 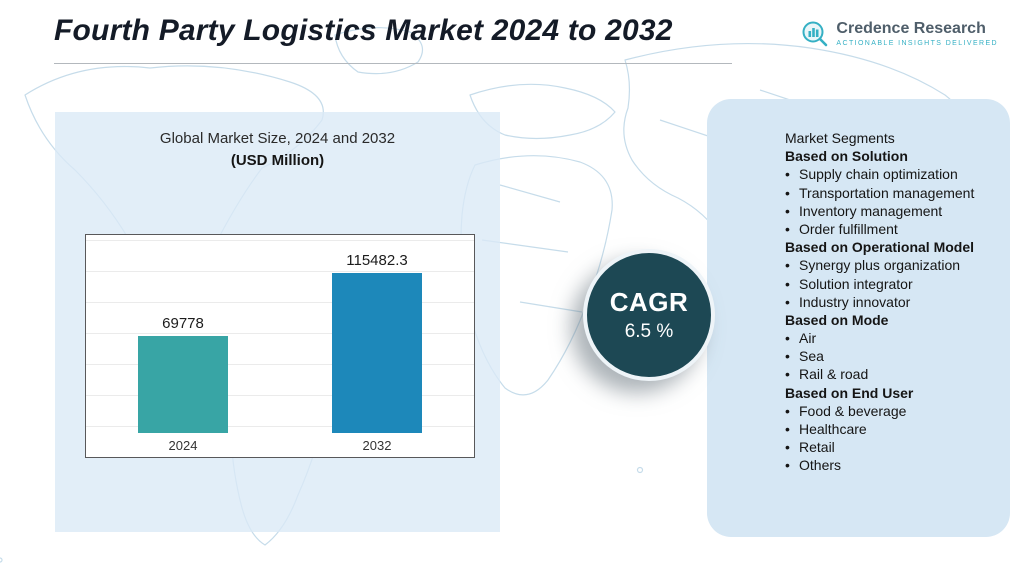 I want to click on segment-item: Healthcare, so click(x=890, y=429).